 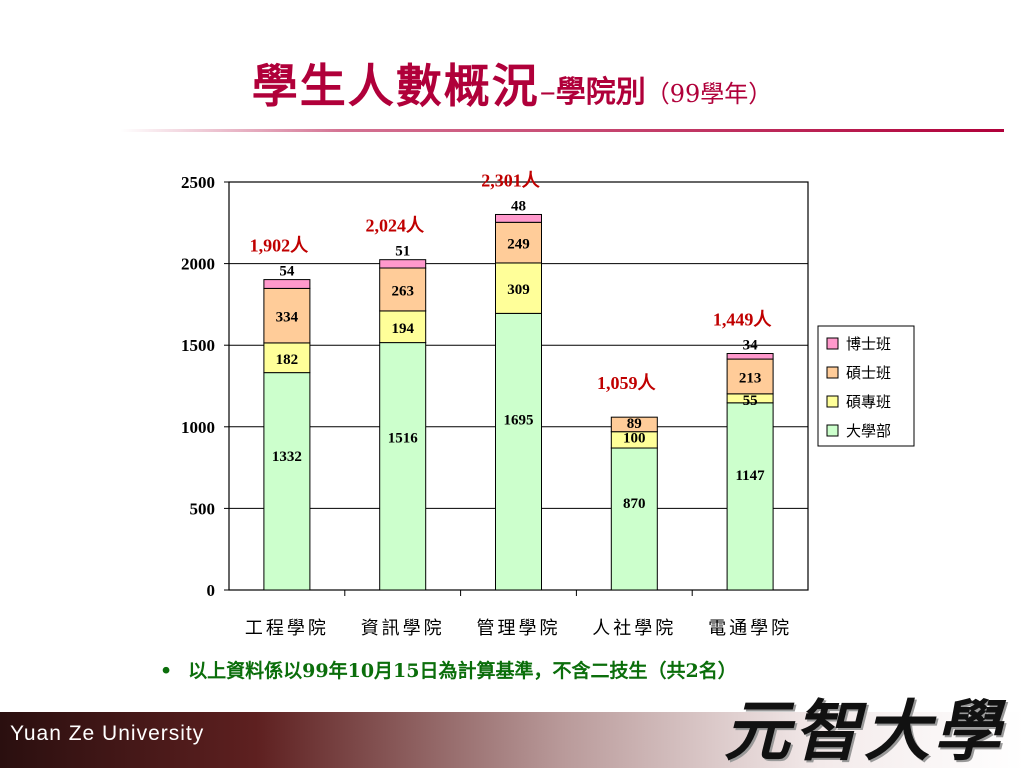 What do you see at coordinates (198, 264) in the screenshot?
I see `y-tick-label: 2000` at bounding box center [198, 264].